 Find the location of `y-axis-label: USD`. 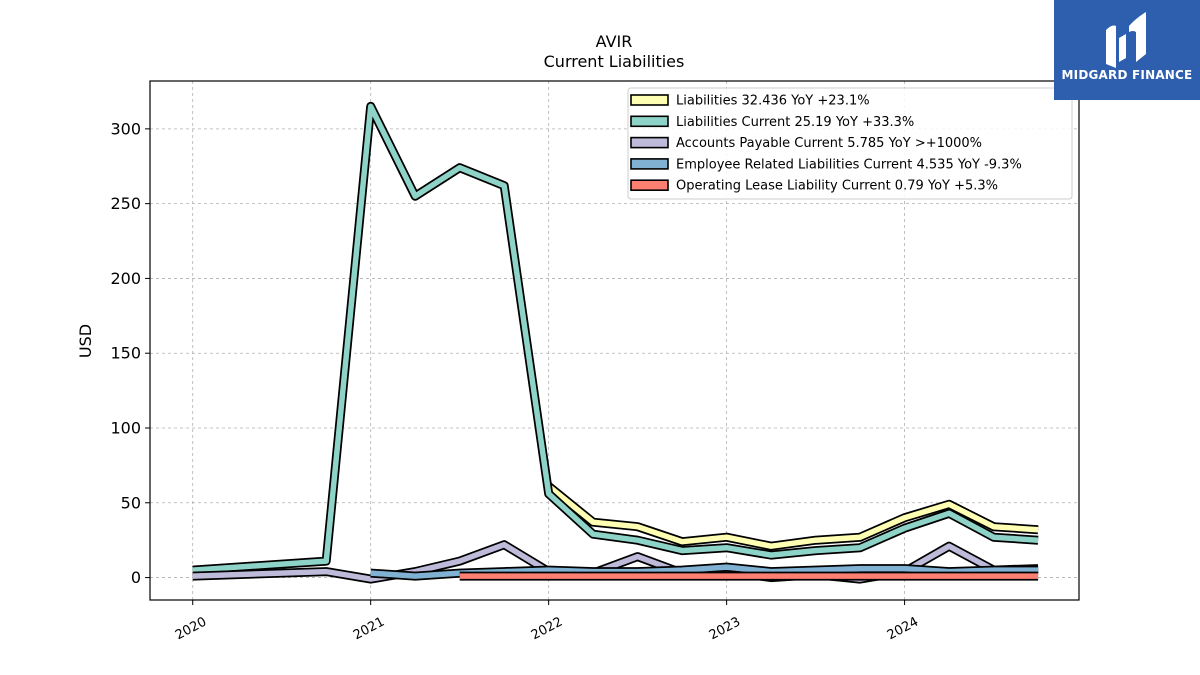

y-axis-label: USD is located at coordinates (85, 341).